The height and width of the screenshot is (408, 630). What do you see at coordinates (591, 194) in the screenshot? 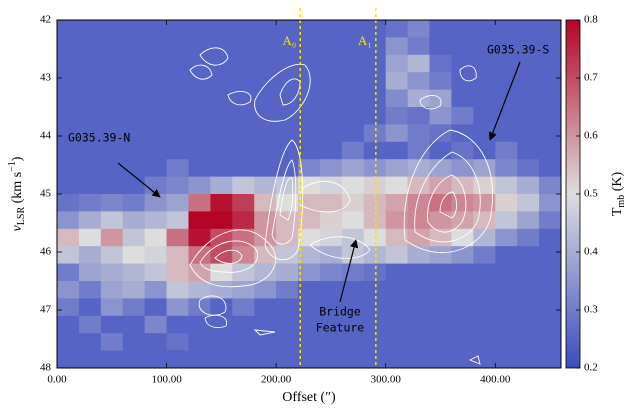
I see `colorbar-tick-label: 0.5` at bounding box center [591, 194].